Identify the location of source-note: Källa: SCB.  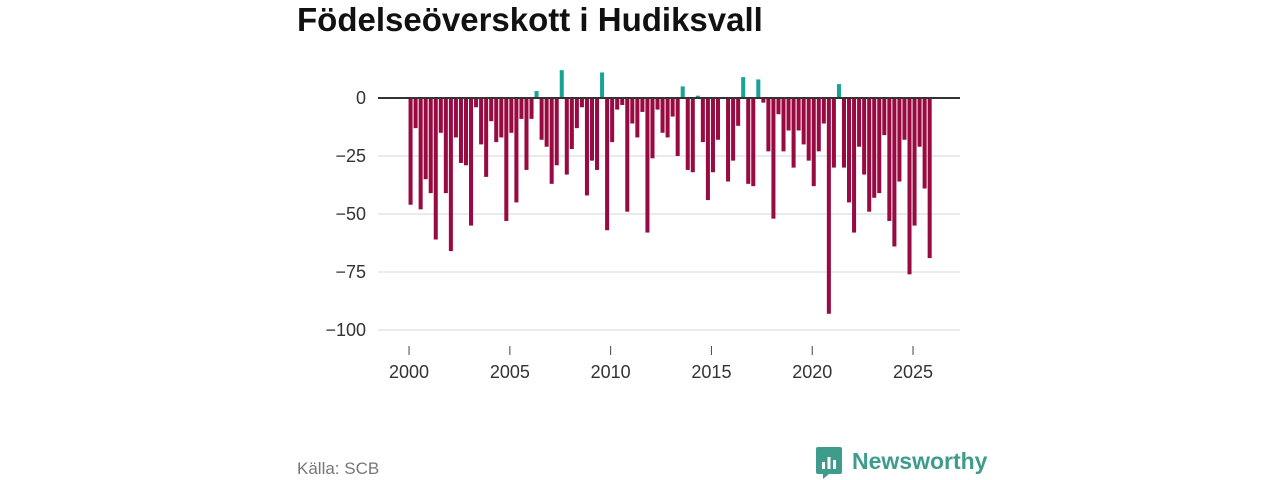
(338, 468).